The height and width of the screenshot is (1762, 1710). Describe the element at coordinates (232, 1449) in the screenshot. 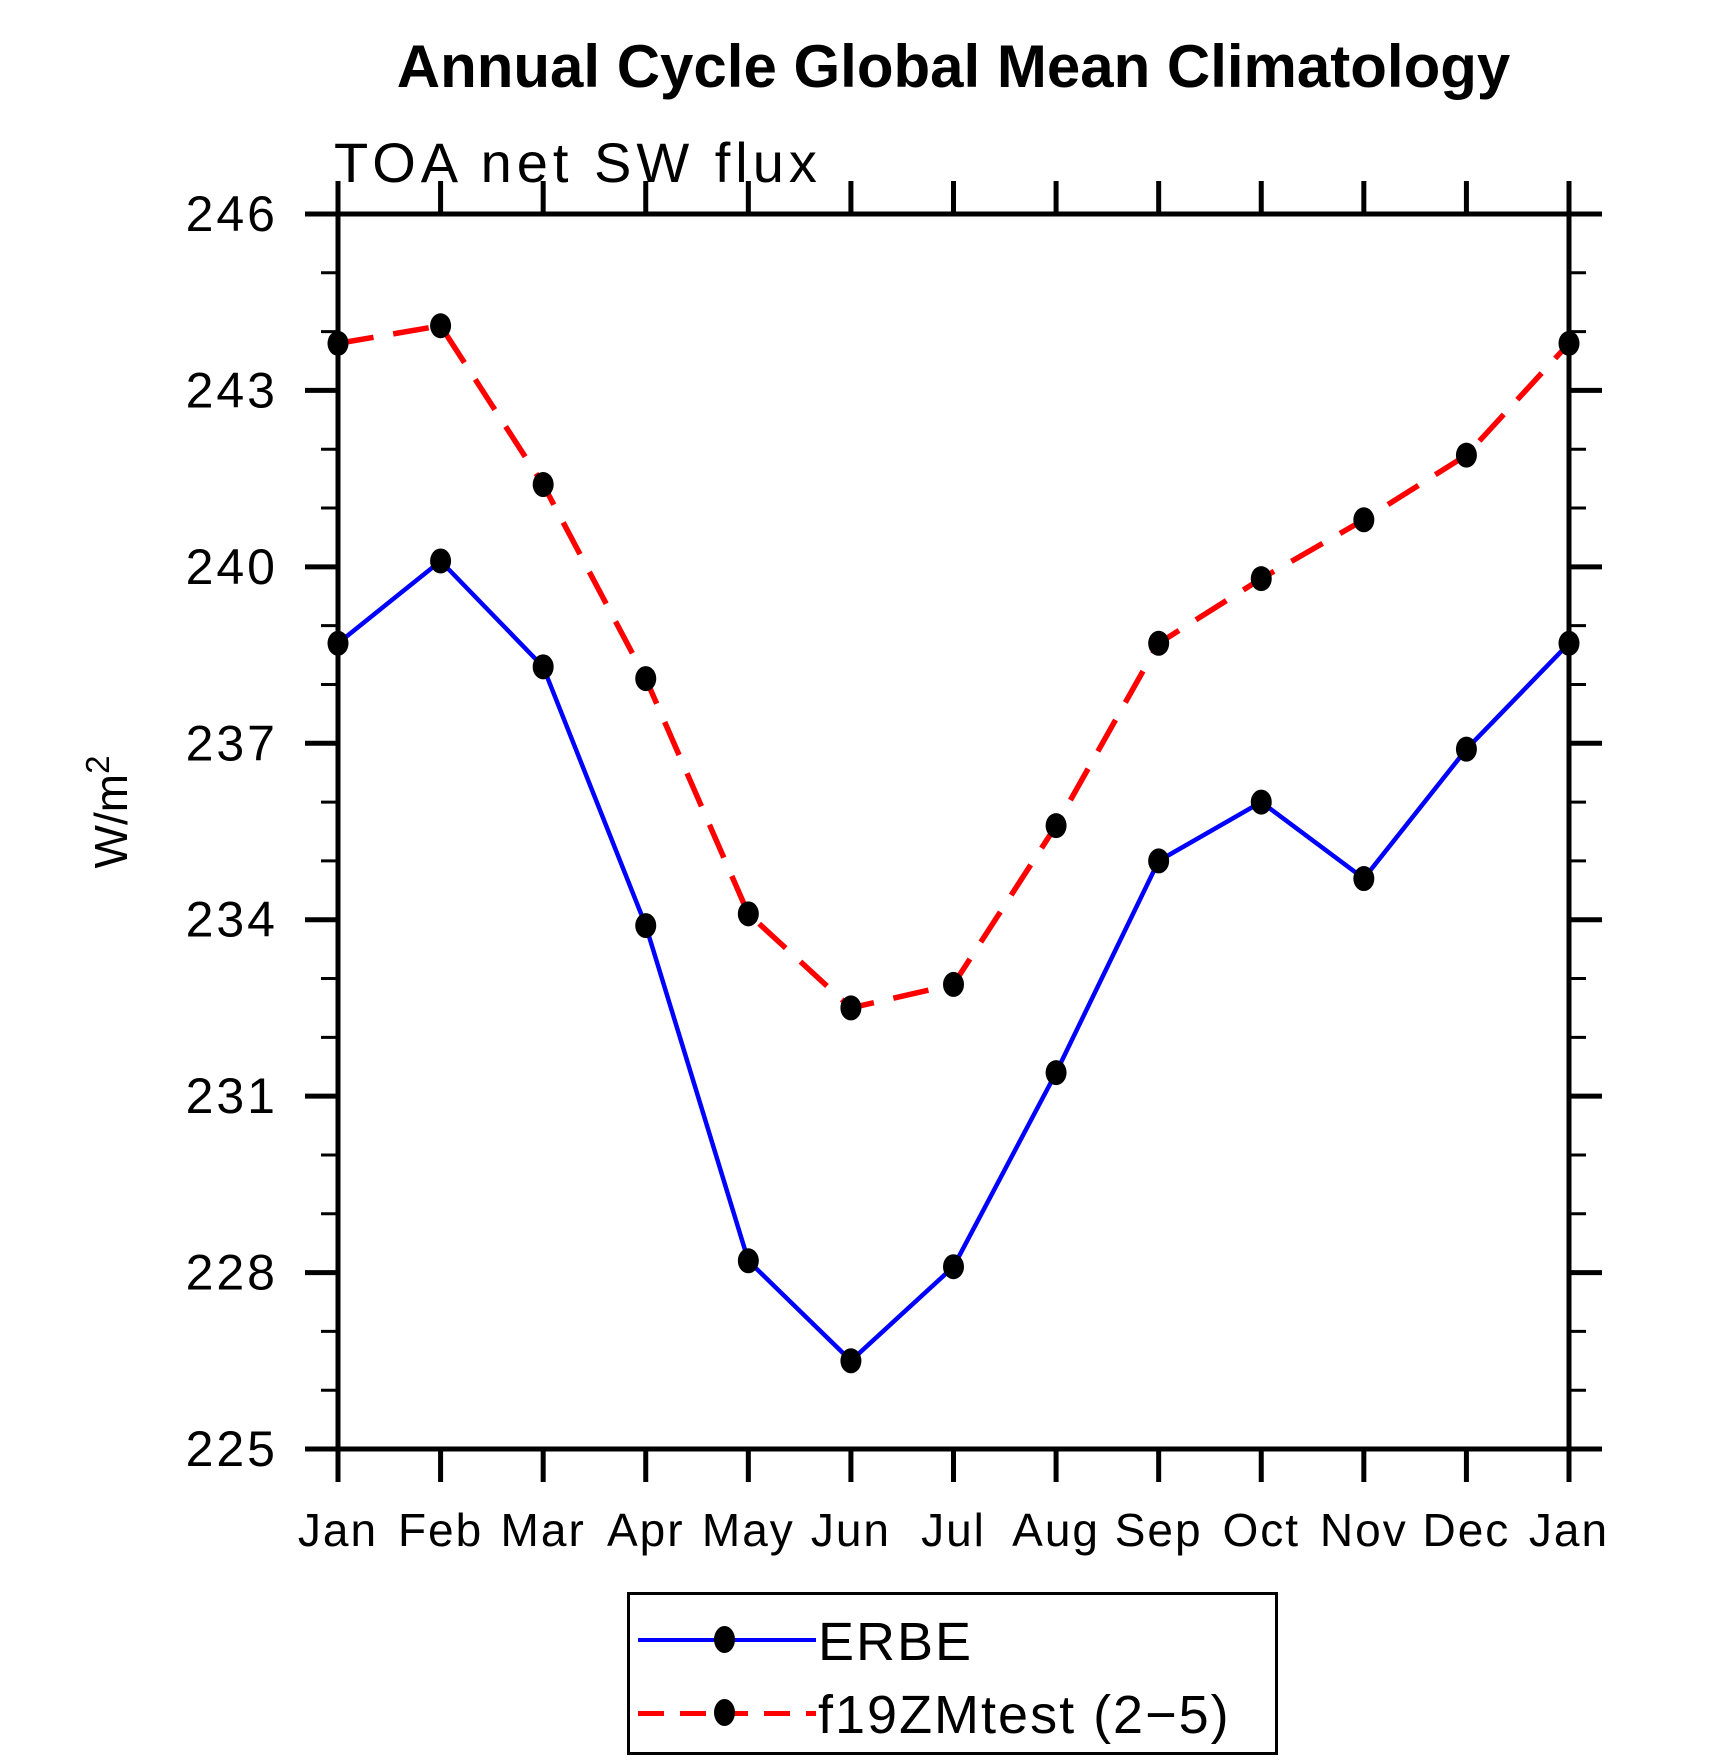

I see `y-tick-label: 225` at that location.